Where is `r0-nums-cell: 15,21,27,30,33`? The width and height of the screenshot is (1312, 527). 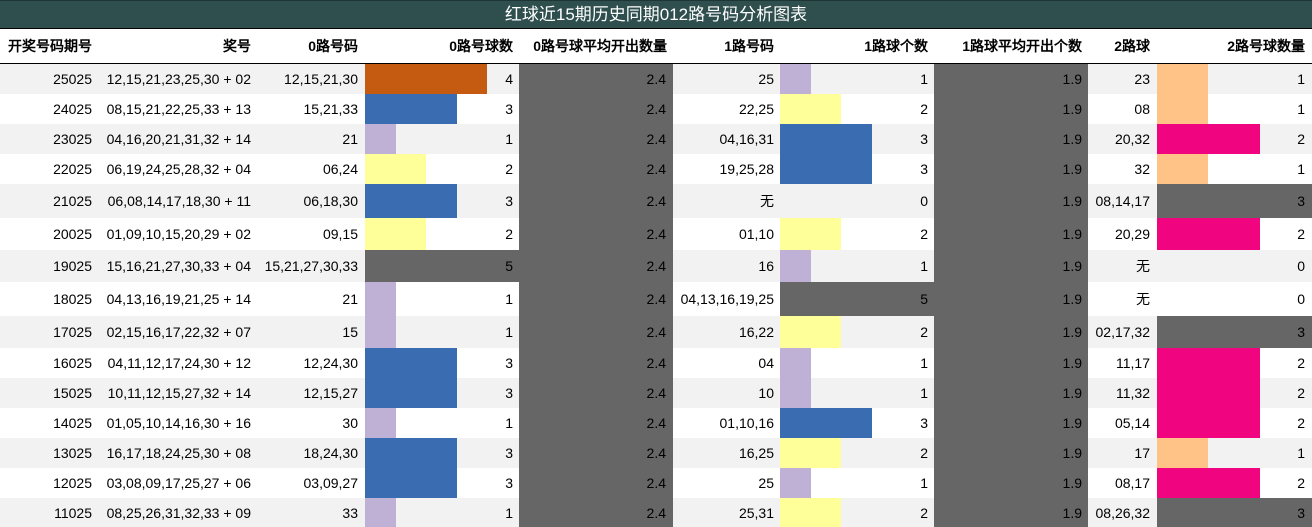 r0-nums-cell: 15,21,27,30,33 is located at coordinates (311, 266).